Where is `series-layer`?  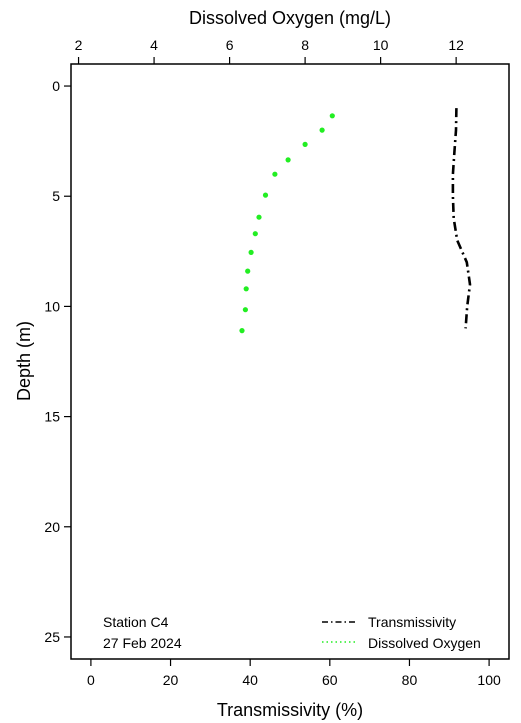 series-layer is located at coordinates (355, 221).